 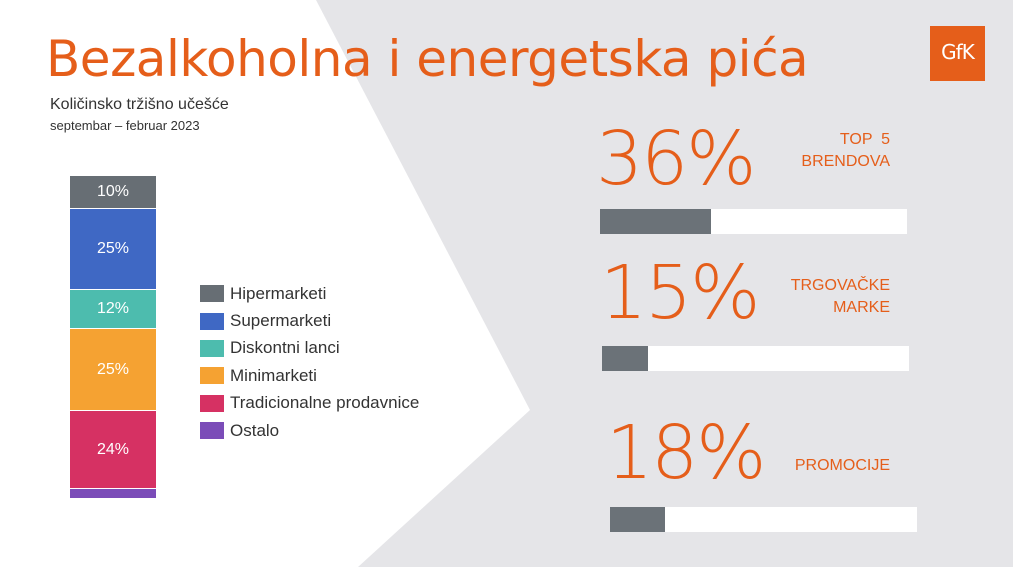 I want to click on kpi-label-line: TRGOVAČKE, so click(x=840, y=285).